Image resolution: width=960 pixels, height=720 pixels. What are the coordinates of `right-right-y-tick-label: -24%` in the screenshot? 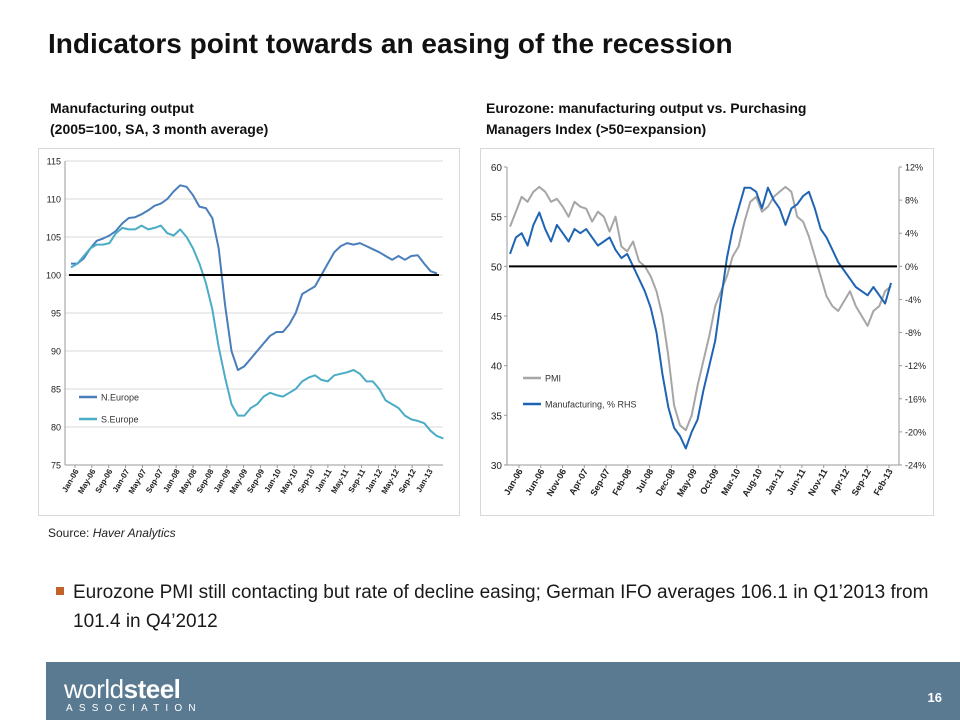 It's located at (915, 466).